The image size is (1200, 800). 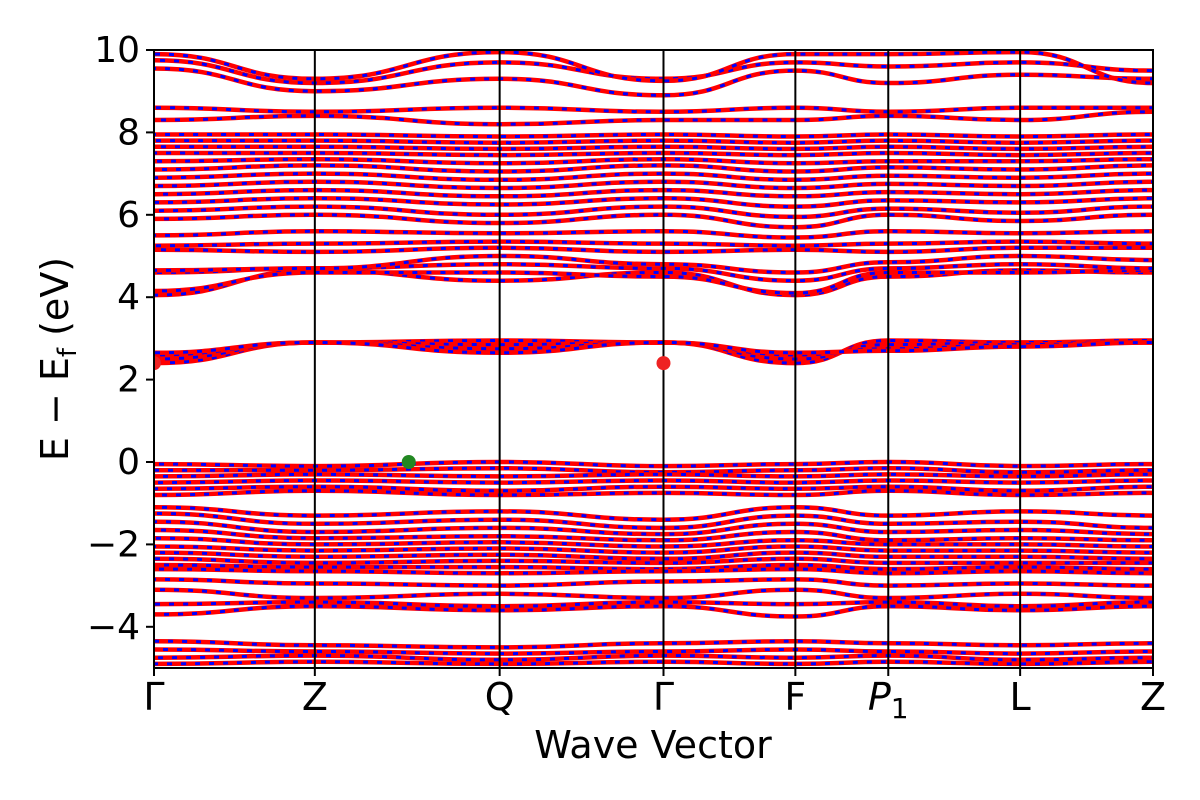 I want to click on k-point-label: F, so click(x=795, y=697).